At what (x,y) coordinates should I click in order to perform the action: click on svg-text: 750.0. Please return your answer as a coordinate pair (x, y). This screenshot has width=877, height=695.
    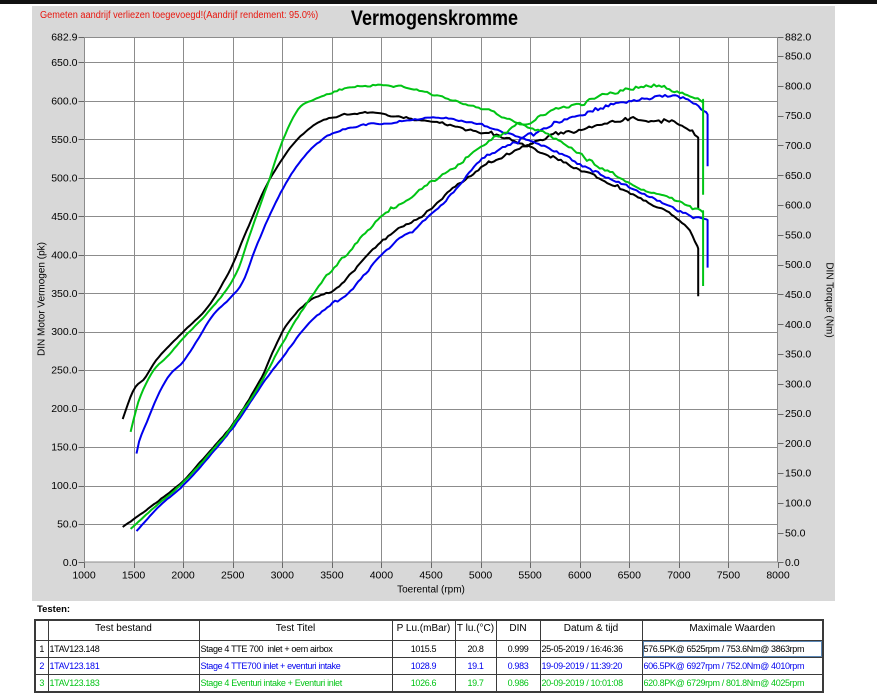
    Looking at the image, I should click on (798, 116).